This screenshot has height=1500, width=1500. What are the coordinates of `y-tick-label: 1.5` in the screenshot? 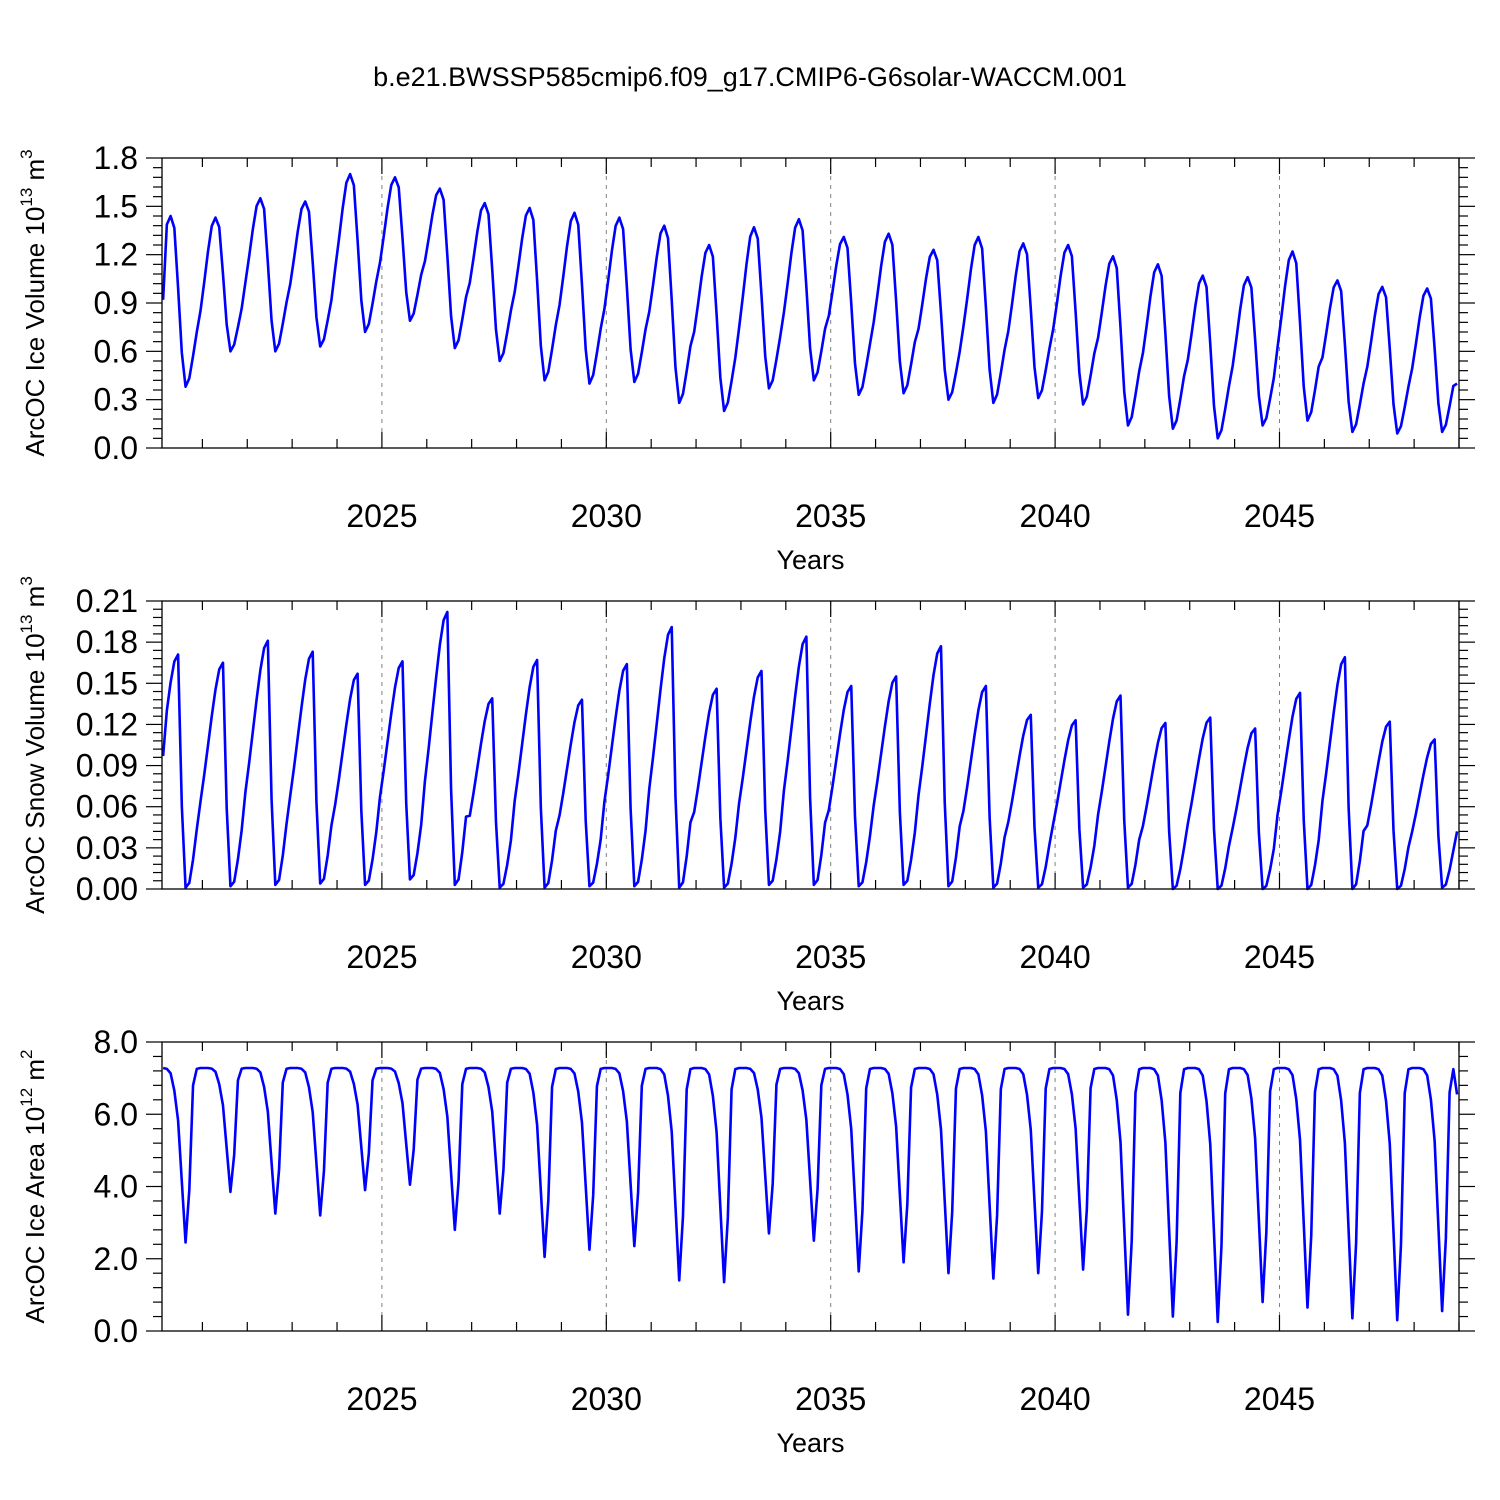 It's located at (116, 206).